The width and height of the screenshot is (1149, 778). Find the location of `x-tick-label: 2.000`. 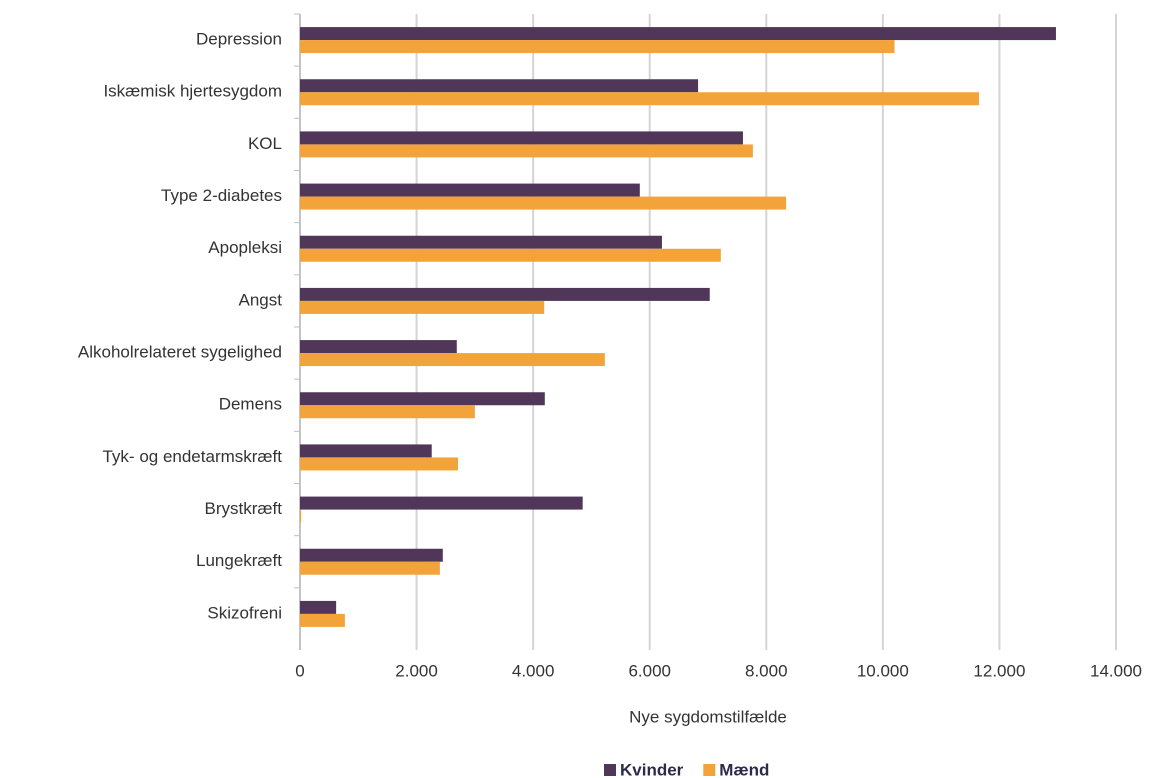

x-tick-label: 2.000 is located at coordinates (416, 670).